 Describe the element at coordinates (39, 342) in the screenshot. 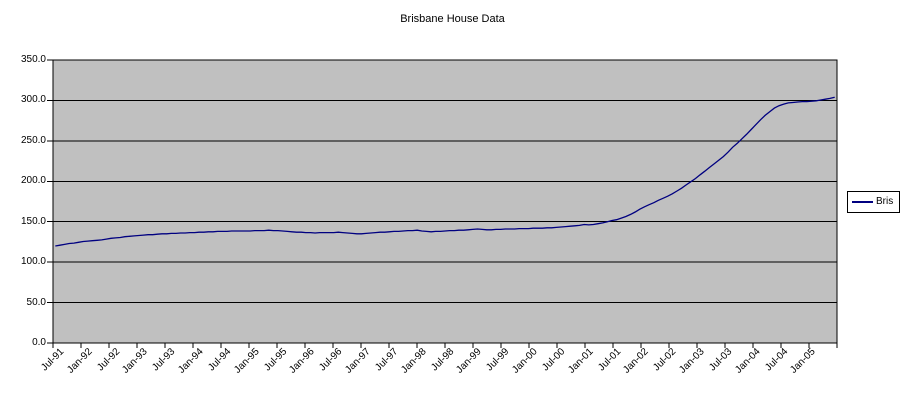

I see `y-axis-label: 0.0` at that location.